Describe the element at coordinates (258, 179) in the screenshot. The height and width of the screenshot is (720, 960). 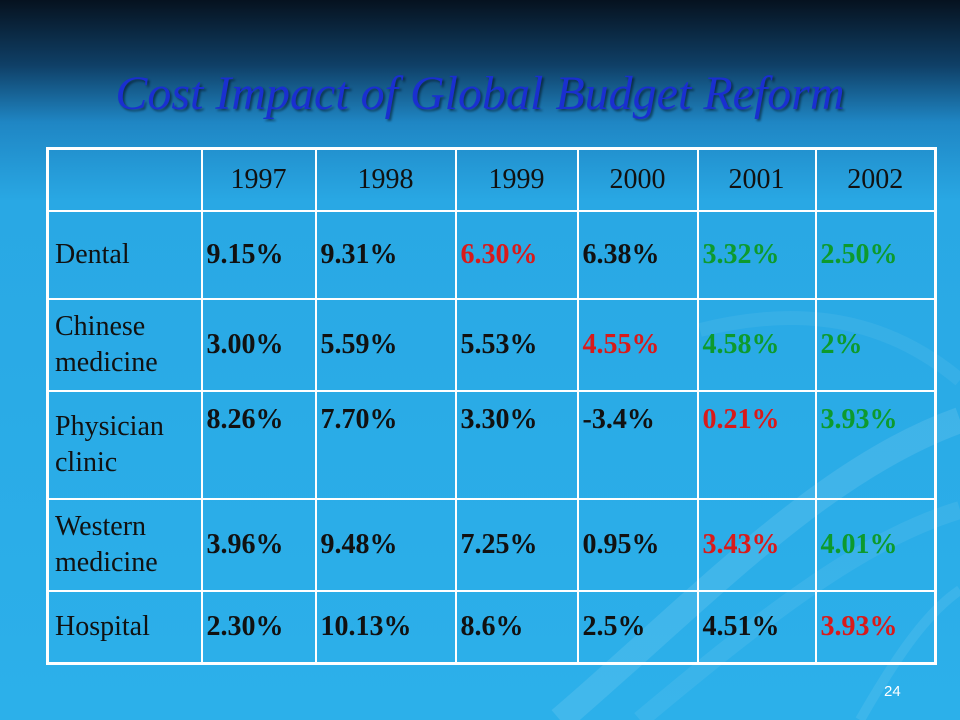
I see `year-header: 1997` at that location.